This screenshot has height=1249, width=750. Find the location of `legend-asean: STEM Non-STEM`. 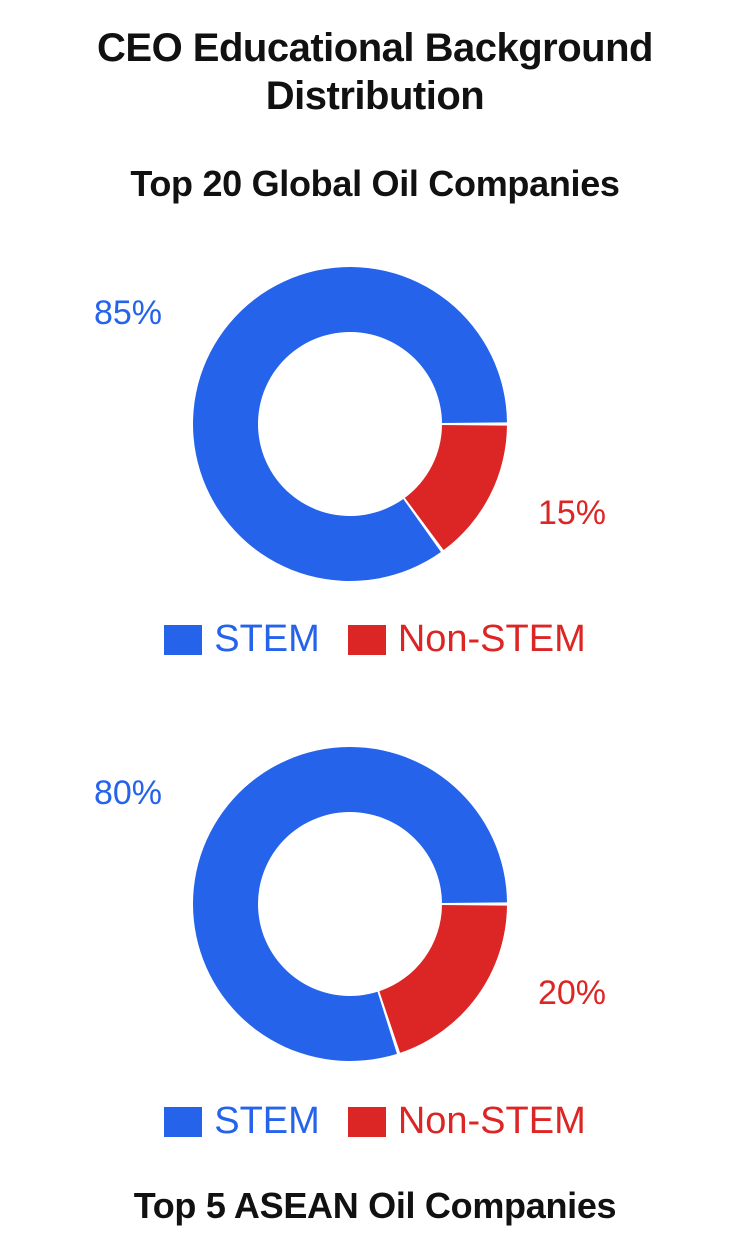

legend-asean: STEM Non-STEM is located at coordinates (375, 1121).